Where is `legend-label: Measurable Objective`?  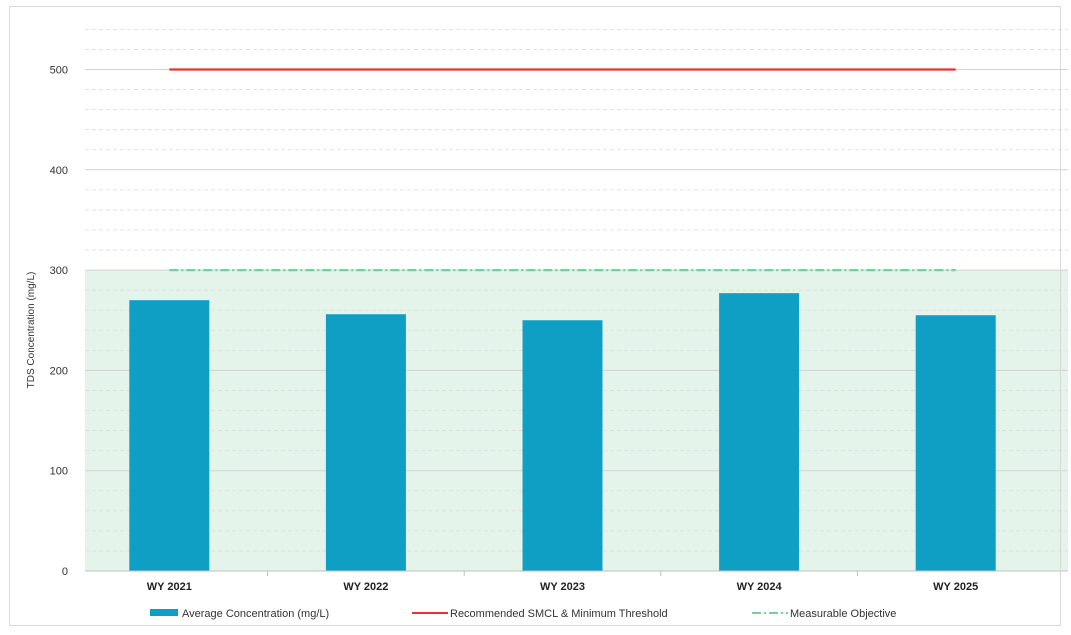 legend-label: Measurable Objective is located at coordinates (843, 614).